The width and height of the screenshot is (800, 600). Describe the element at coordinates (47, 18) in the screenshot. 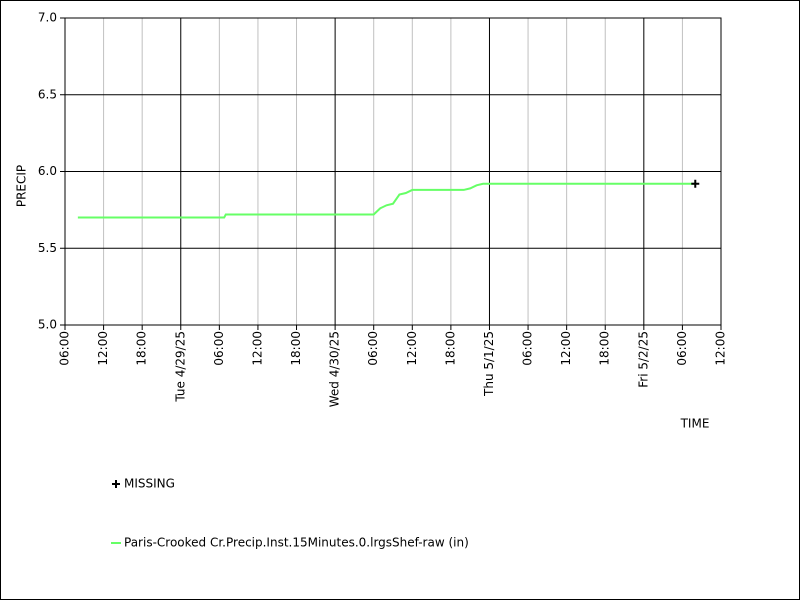

I see `y-tick-label: 7.0` at that location.